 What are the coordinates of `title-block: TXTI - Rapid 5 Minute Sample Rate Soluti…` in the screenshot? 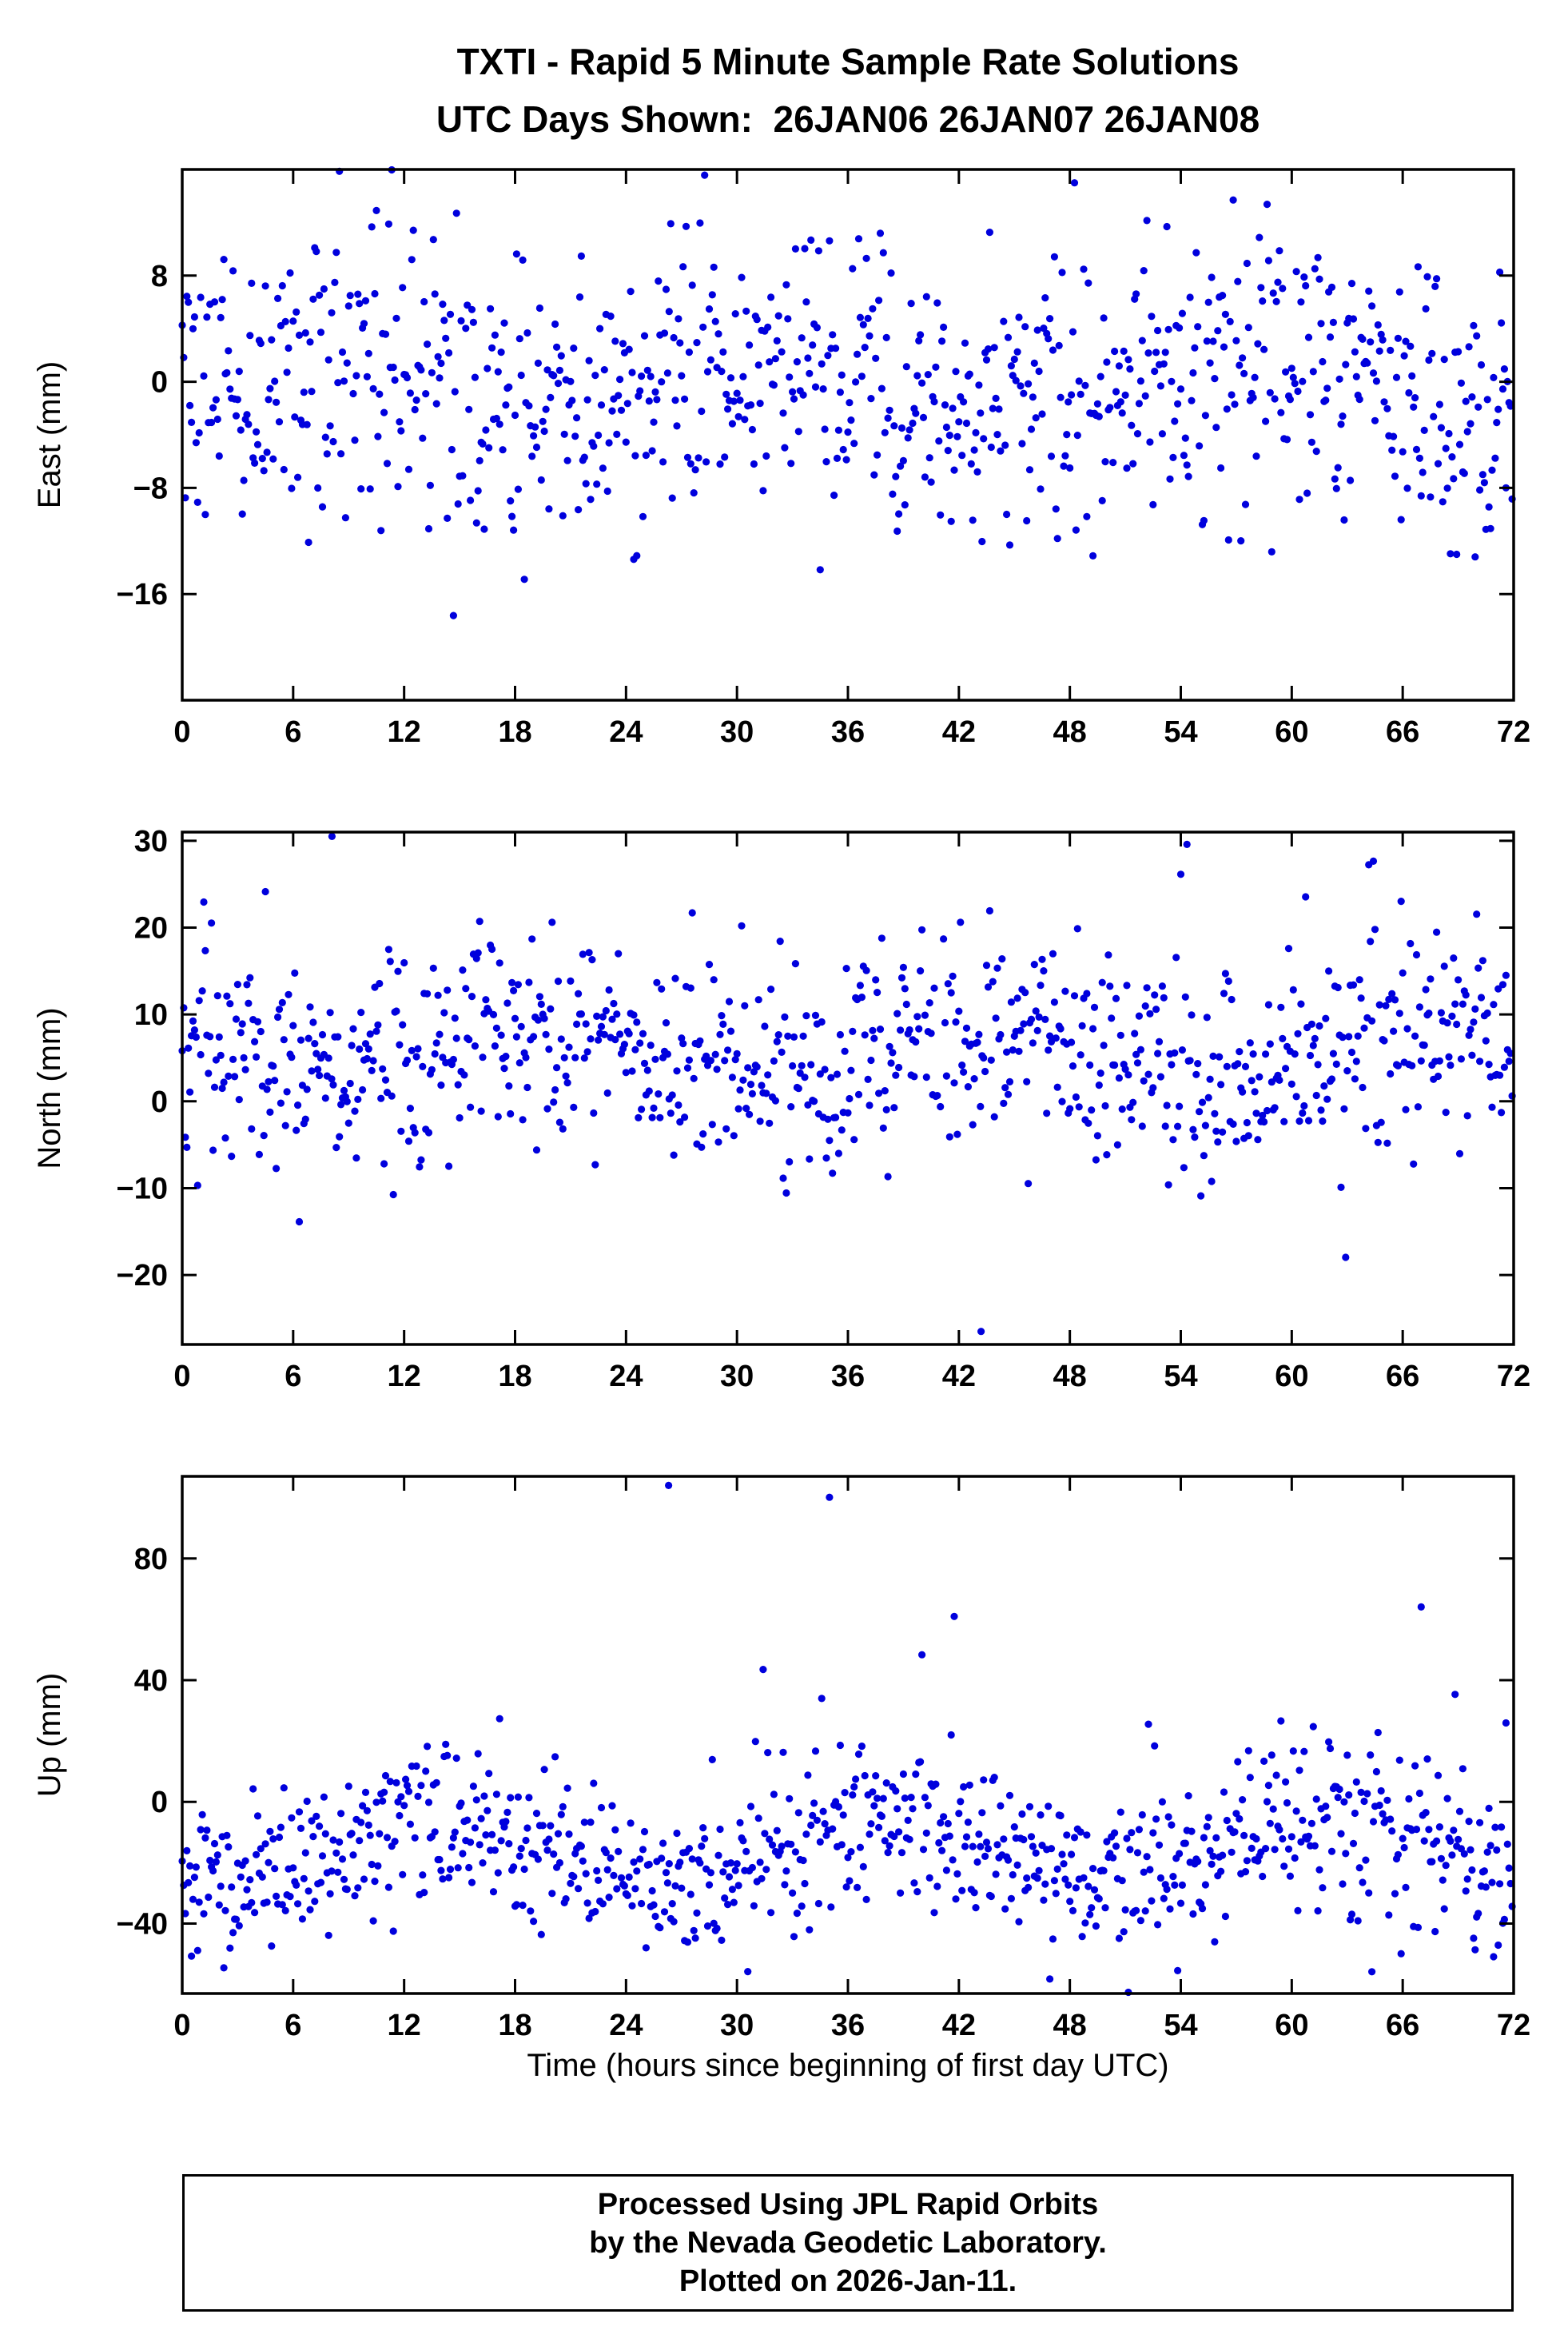 It's located at (848, 90).